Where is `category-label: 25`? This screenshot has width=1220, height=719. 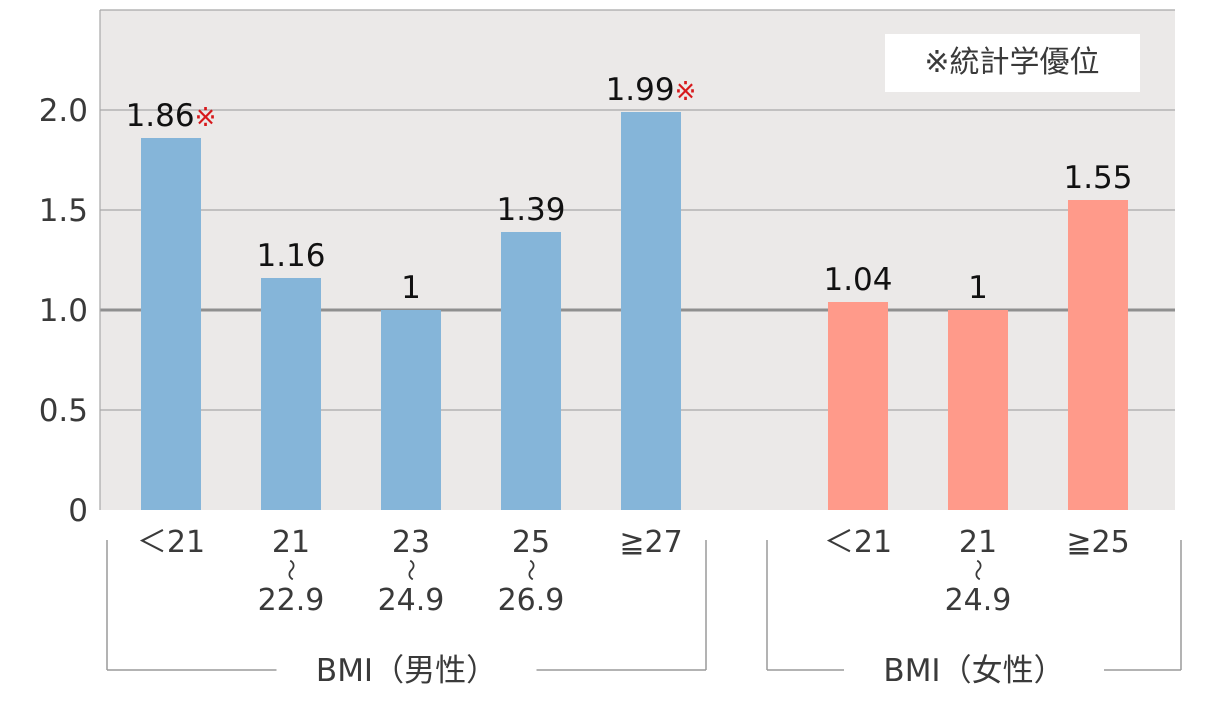 category-label: 25 is located at coordinates (531, 542).